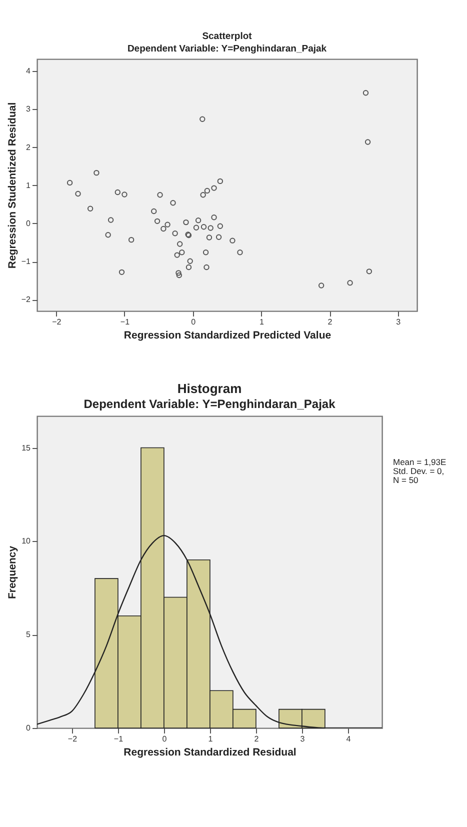 The width and height of the screenshot is (467, 827). Describe the element at coordinates (419, 462) in the screenshot. I see `text: Mean = 1,93E` at that location.